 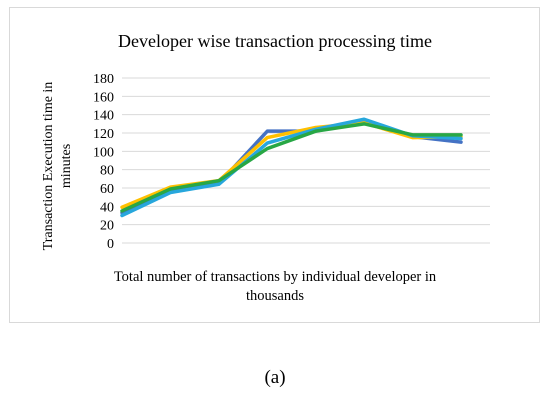 I want to click on x-axis-label-line-2: thousands, so click(x=275, y=296).